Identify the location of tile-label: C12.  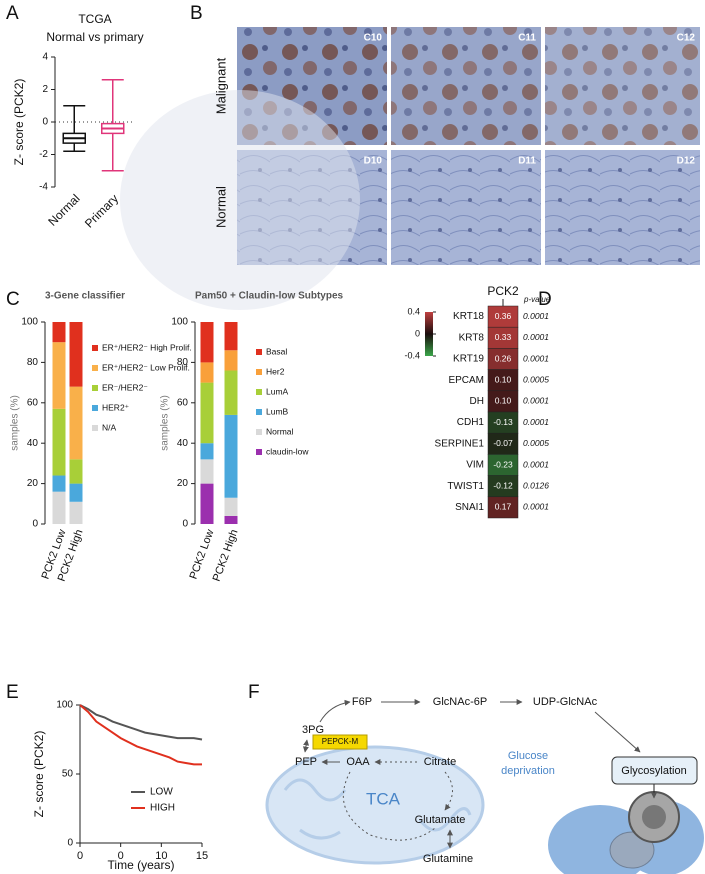
(686, 38).